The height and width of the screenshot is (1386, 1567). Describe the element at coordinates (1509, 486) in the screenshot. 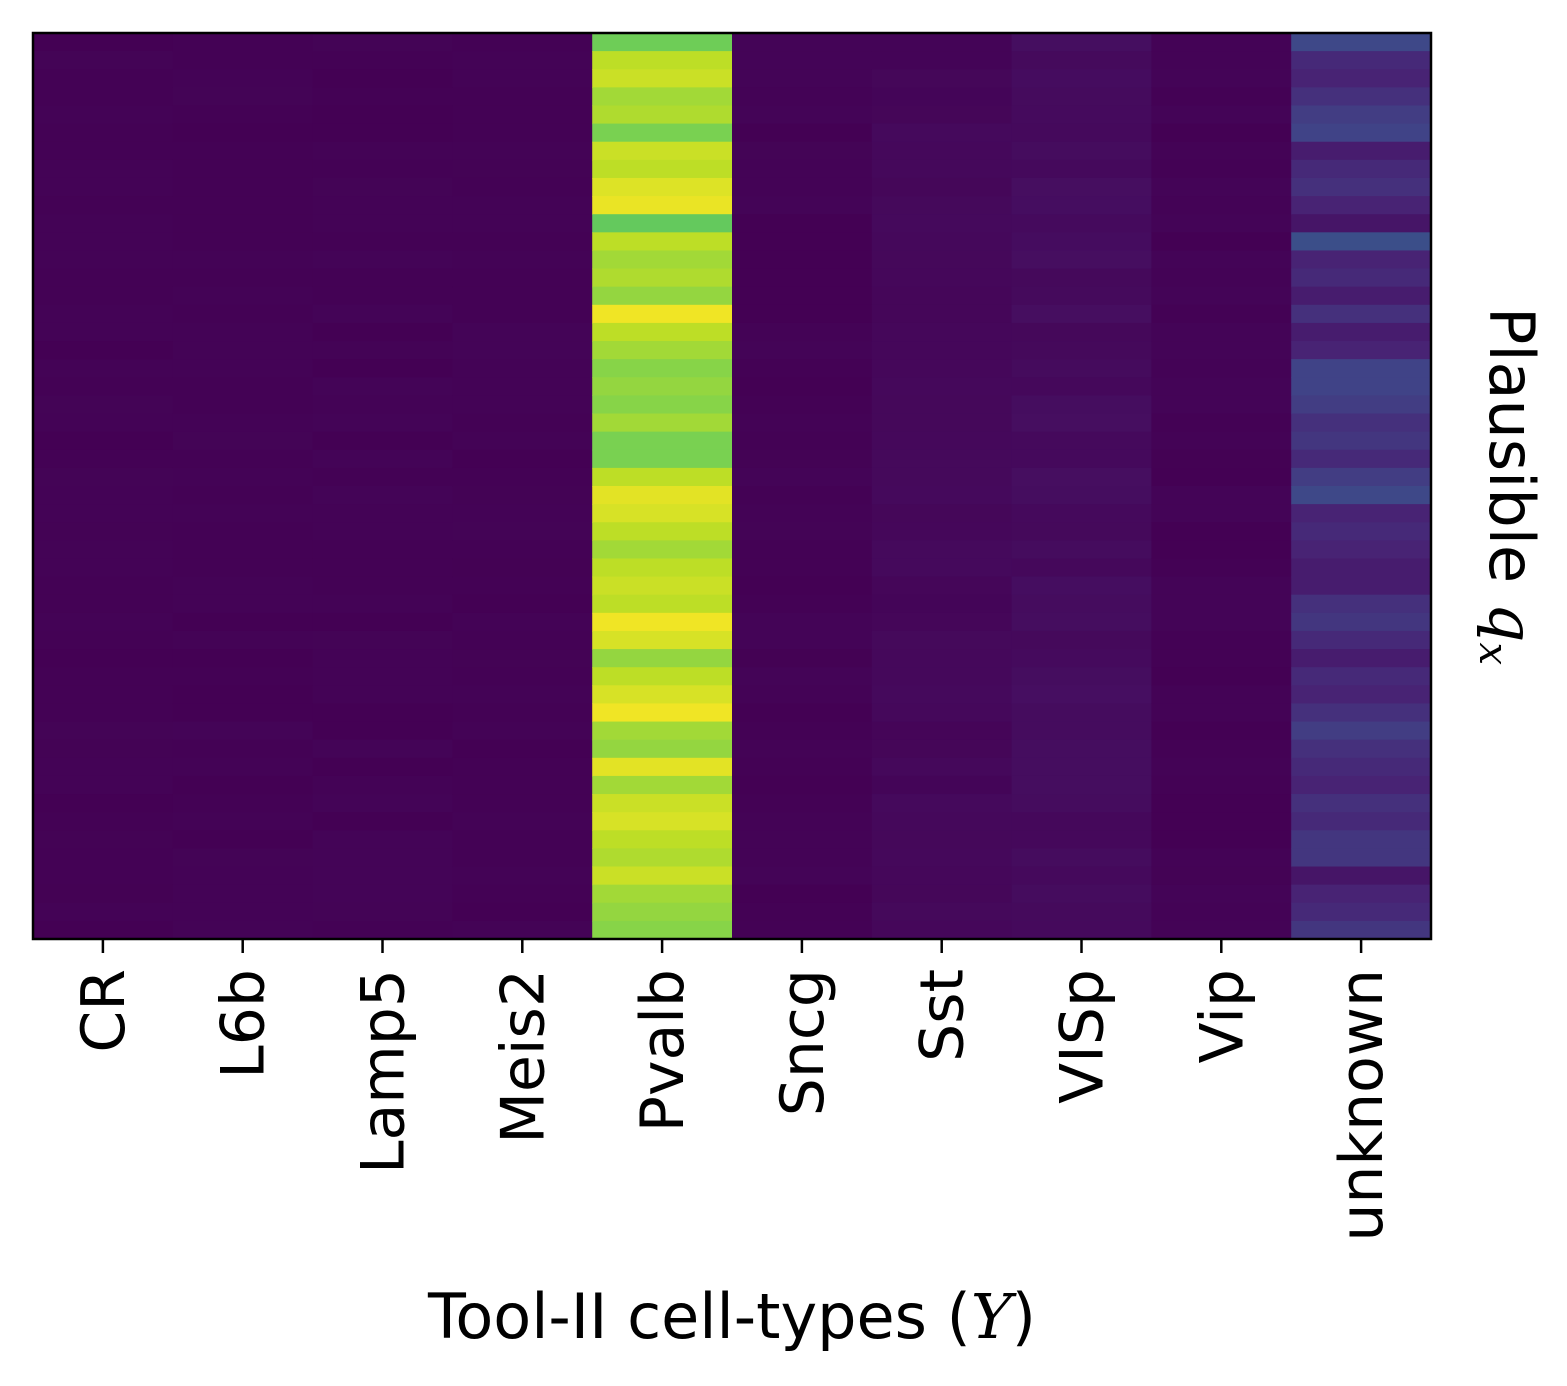

I see `y-axis-label: Plausible qx` at that location.